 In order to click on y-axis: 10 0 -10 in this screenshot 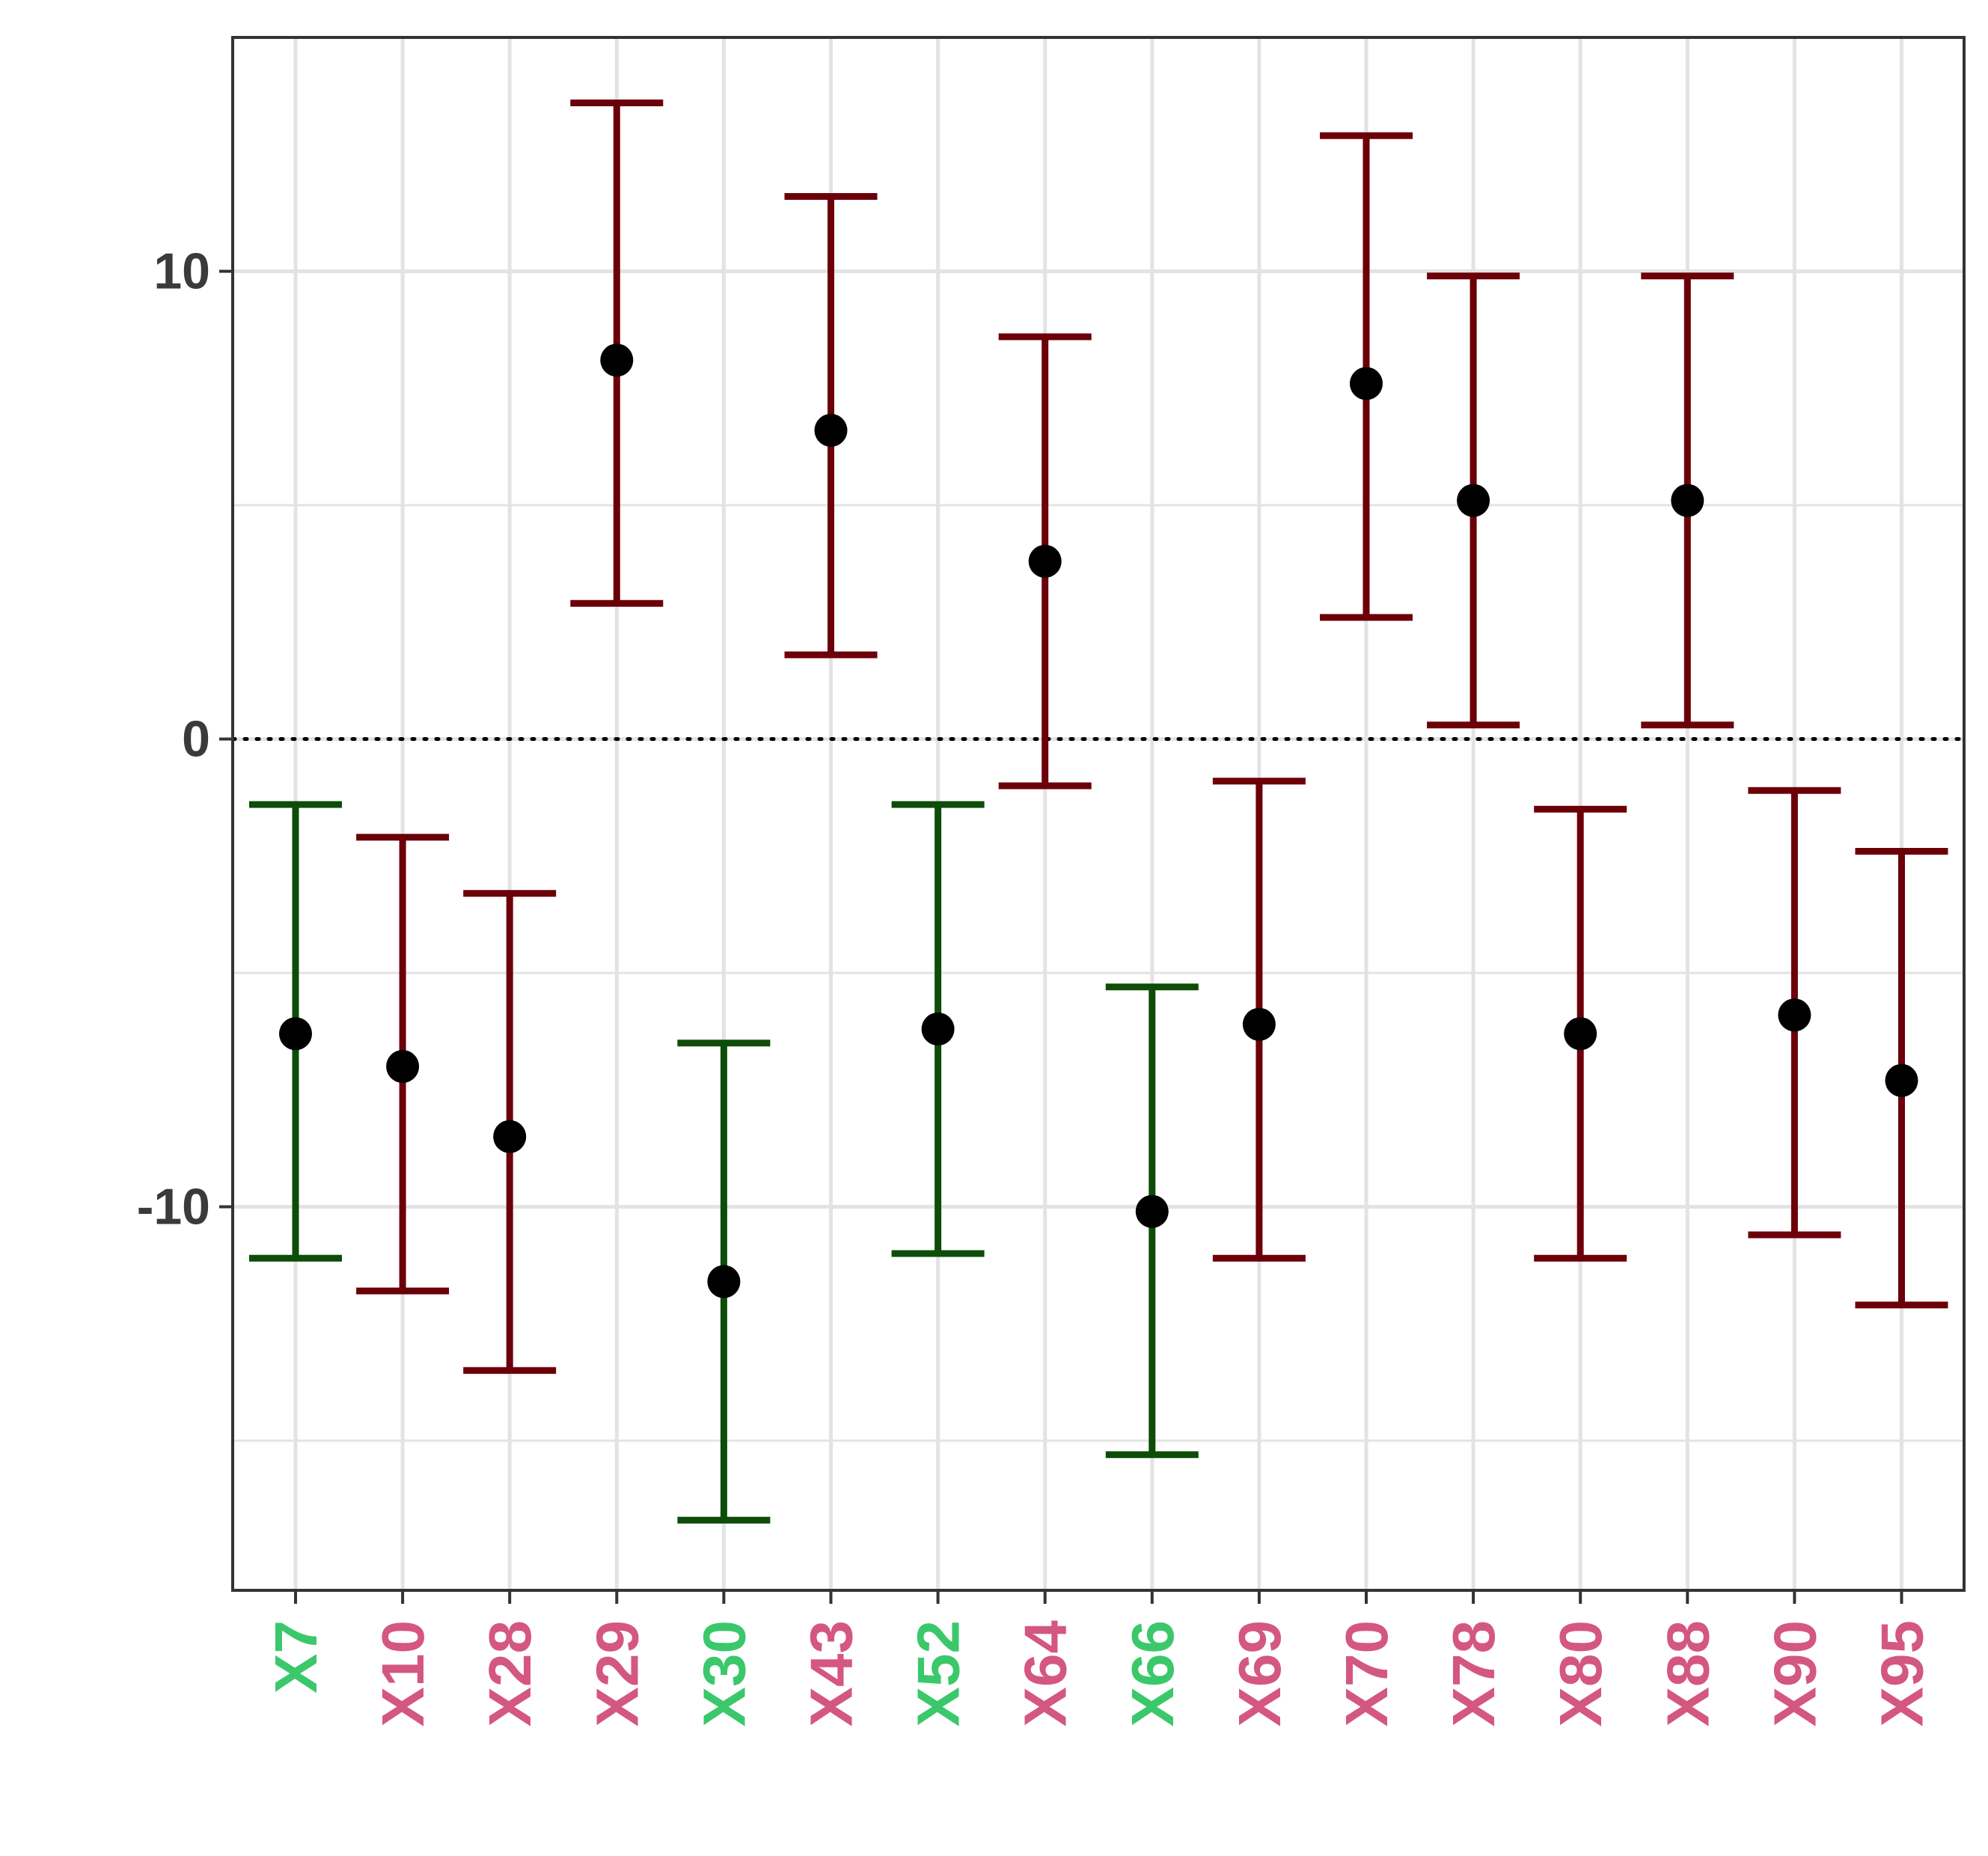, I will do `click(185, 739)`.